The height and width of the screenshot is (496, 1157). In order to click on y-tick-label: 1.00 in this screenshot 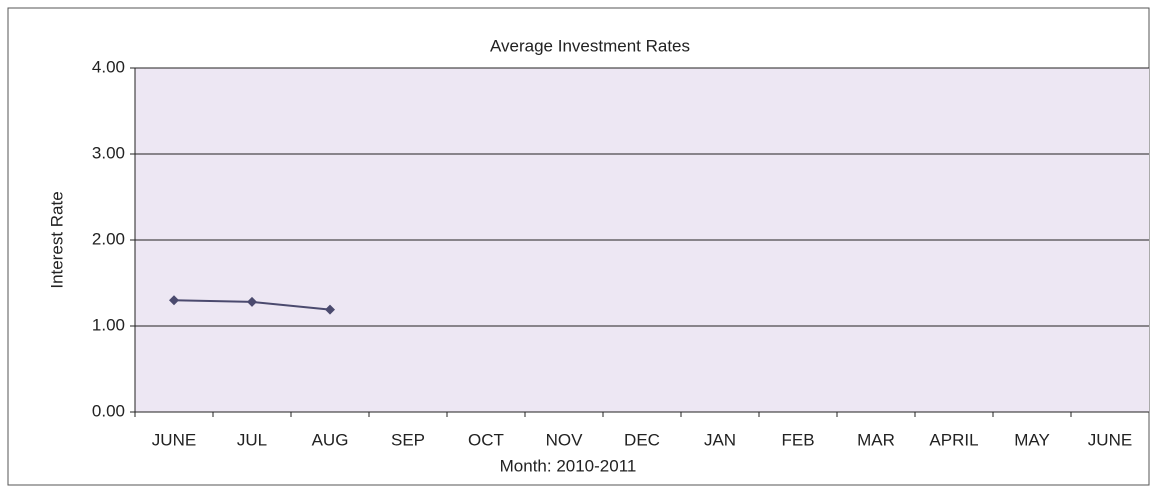, I will do `click(108, 324)`.